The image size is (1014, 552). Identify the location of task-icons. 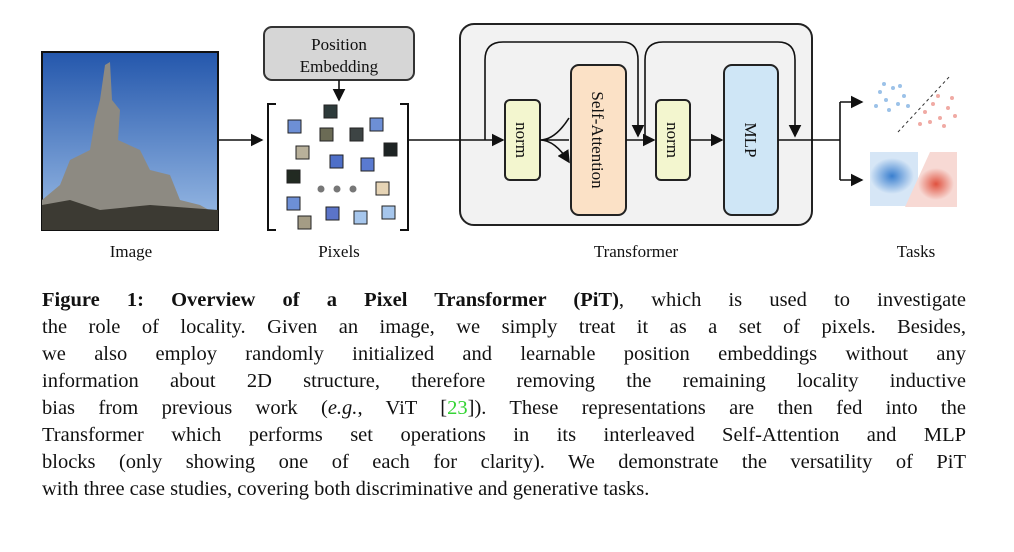
(913, 141).